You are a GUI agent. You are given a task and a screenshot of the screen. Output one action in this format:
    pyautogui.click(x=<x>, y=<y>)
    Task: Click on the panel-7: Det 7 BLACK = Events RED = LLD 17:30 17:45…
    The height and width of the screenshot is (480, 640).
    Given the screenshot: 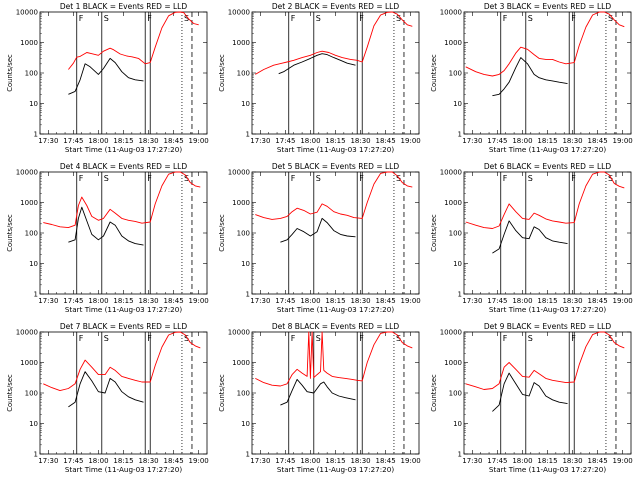 What is the action you would take?
    pyautogui.click(x=107, y=398)
    